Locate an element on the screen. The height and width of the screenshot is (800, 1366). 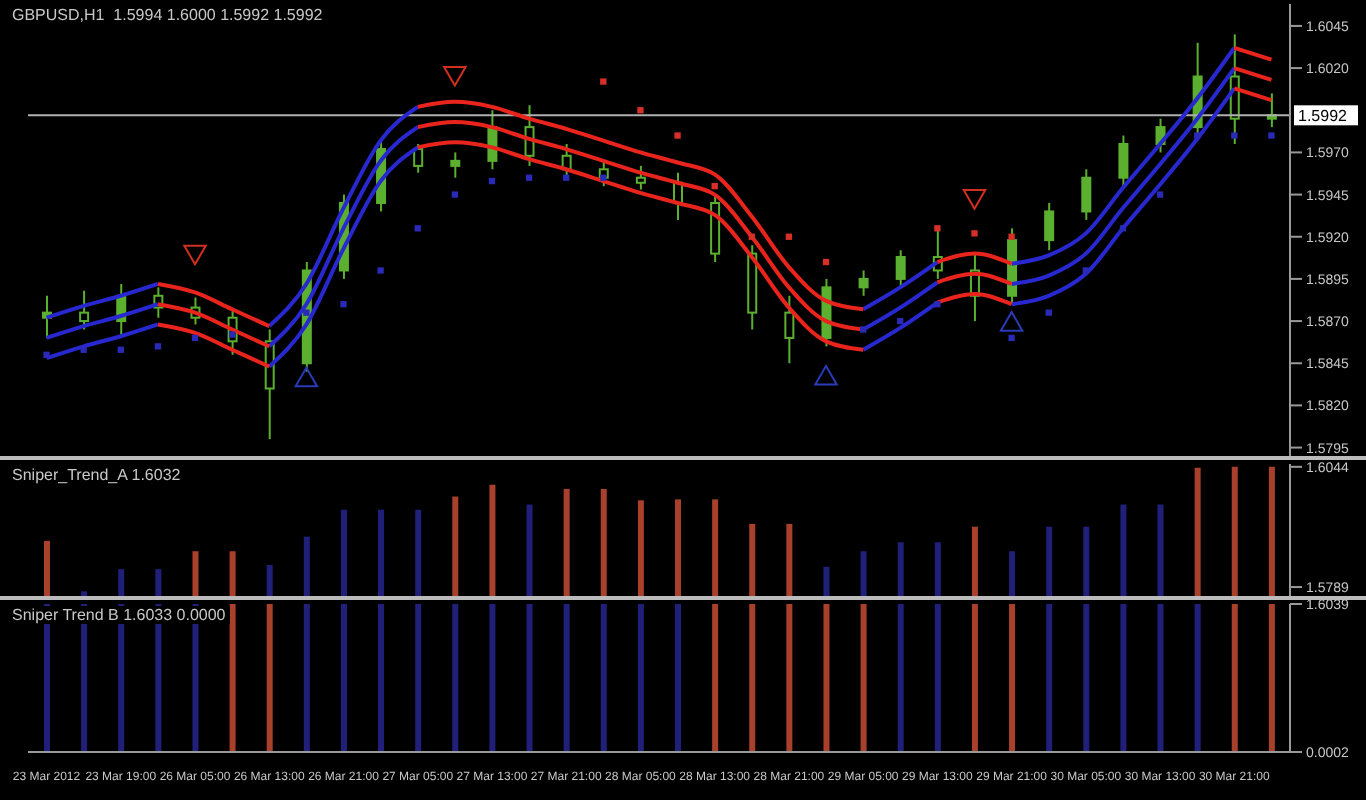
chart-title: Sniper_Trend_A 1.6032 is located at coordinates (96, 475).